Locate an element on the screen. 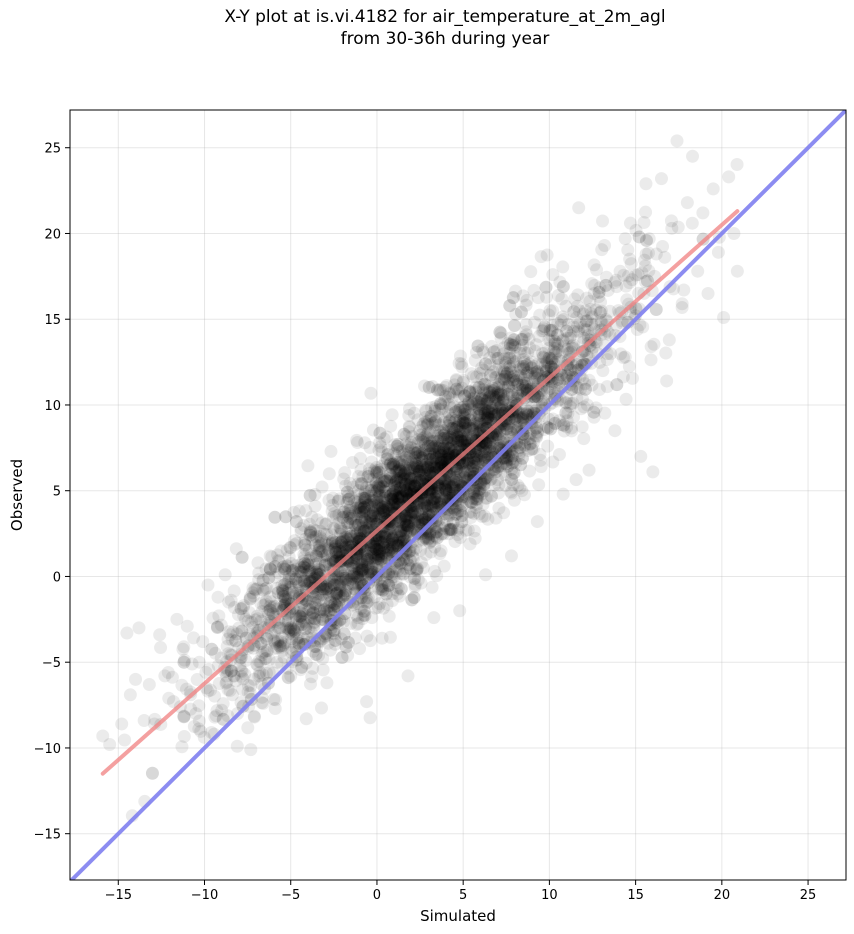  x-tick-label: 20 is located at coordinates (722, 895).